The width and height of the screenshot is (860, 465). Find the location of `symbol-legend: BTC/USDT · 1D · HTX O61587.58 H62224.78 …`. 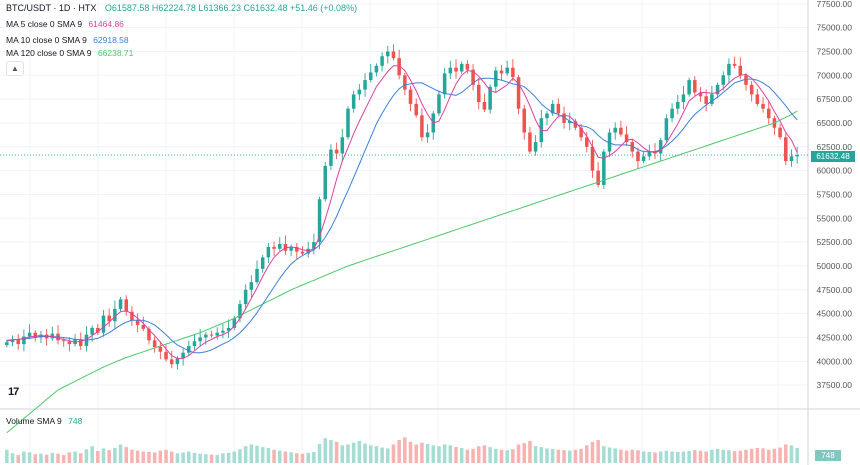

symbol-legend: BTC/USDT · 1D · HTX O61587.58 H62224.78 … is located at coordinates (181, 8).